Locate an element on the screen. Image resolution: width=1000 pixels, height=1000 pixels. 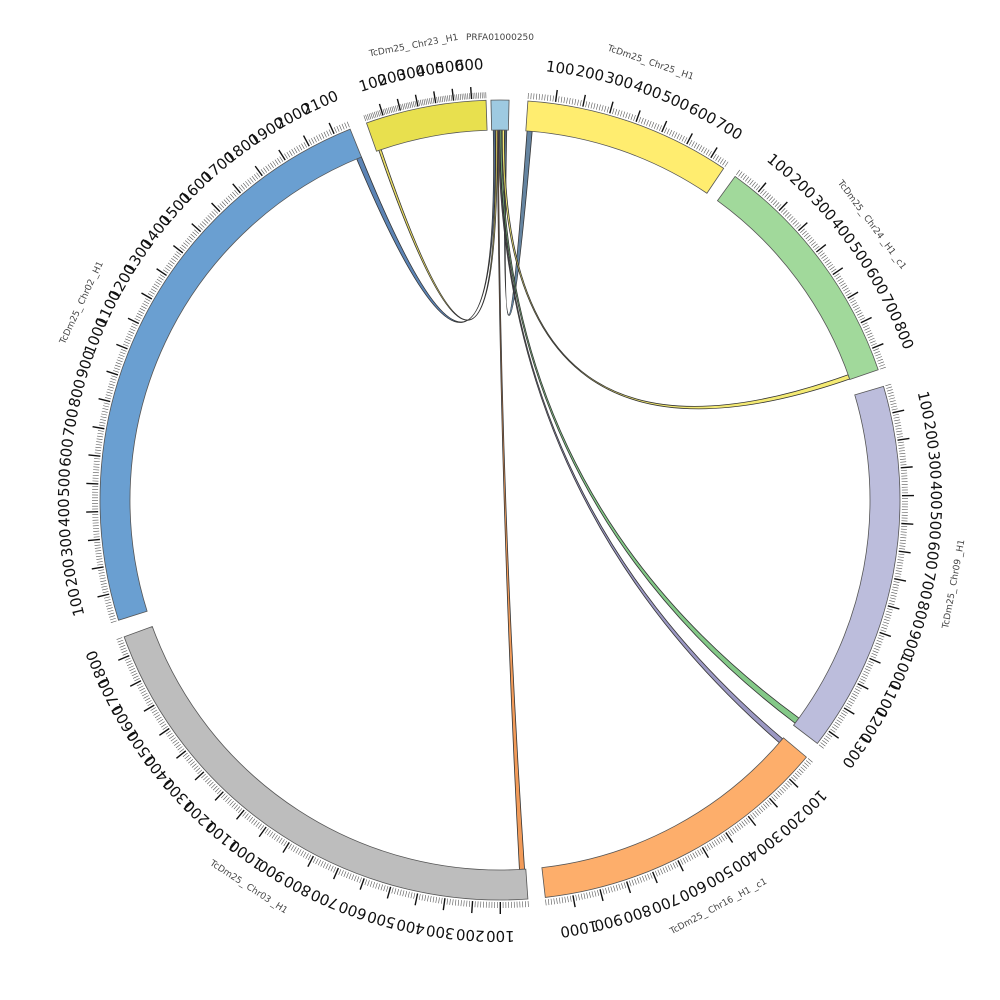
tick-label: 400 is located at coordinates (647, 89).